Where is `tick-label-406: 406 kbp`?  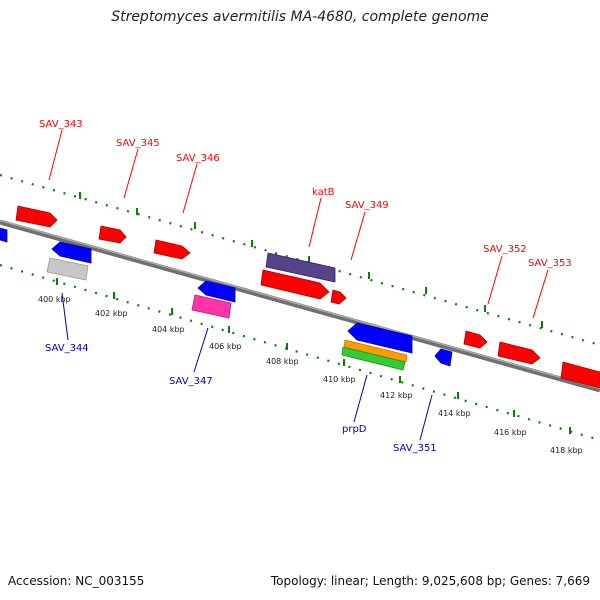
tick-label-406: 406 kbp is located at coordinates (225, 346).